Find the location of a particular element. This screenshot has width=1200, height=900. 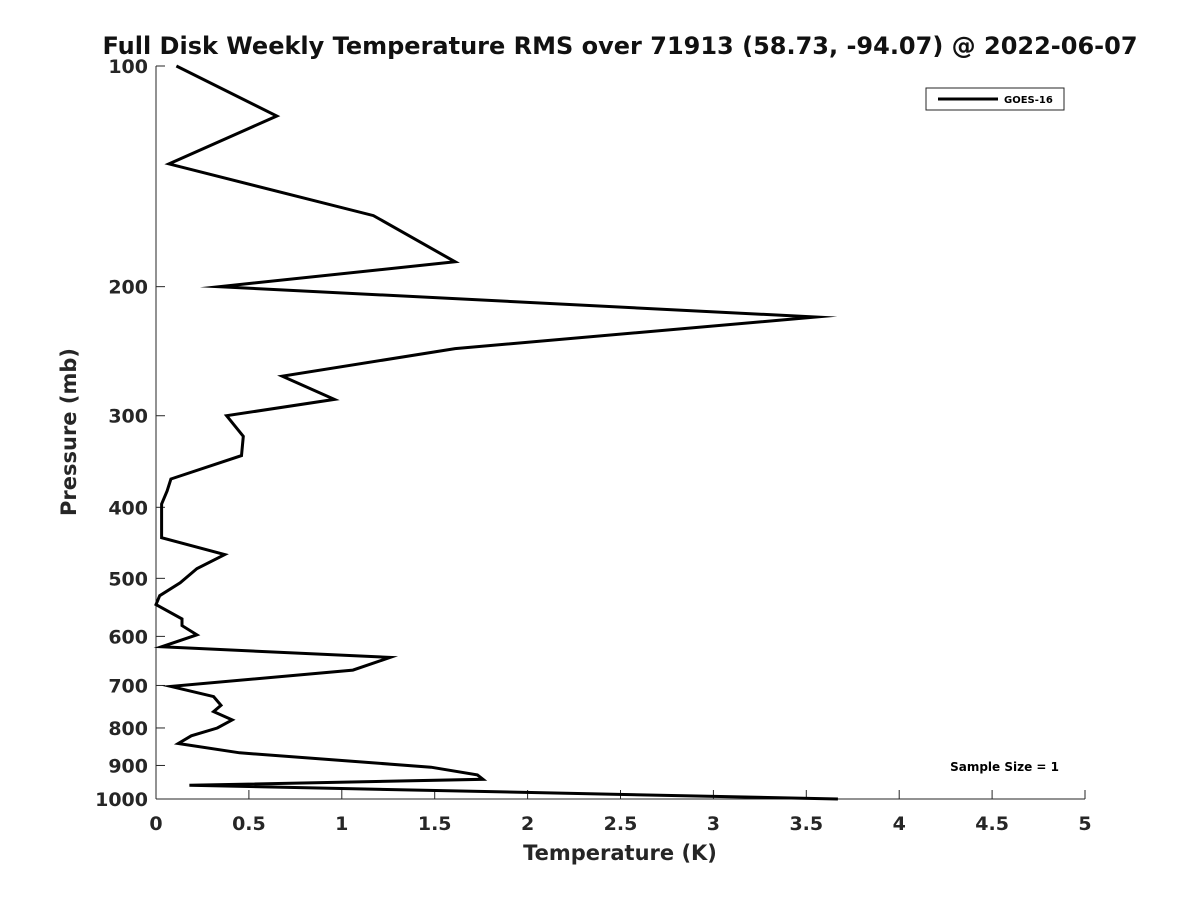

x-tick-label: 5 is located at coordinates (1084, 824).